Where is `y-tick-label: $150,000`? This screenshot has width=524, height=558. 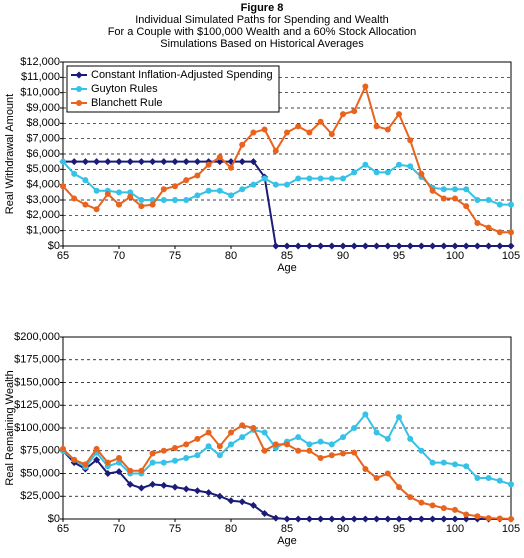 y-tick-label: $150,000 is located at coordinates (37, 382).